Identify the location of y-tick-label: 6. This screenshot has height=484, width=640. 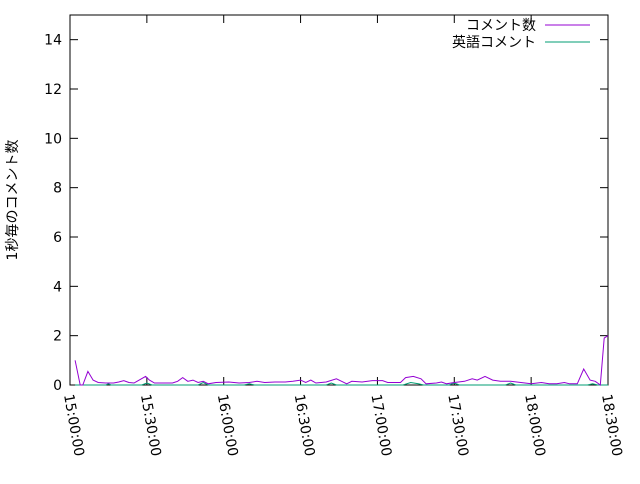
(57, 238).